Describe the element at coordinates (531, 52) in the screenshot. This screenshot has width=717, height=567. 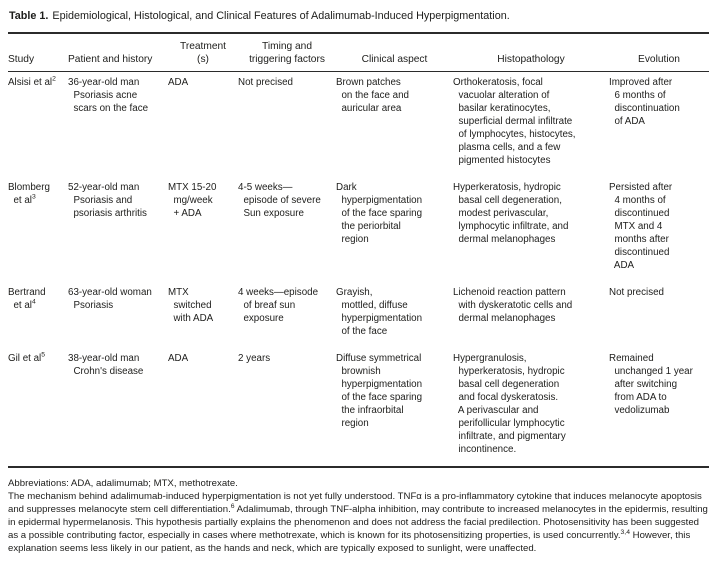
I see `column-header-histopathology: Histopathology` at that location.